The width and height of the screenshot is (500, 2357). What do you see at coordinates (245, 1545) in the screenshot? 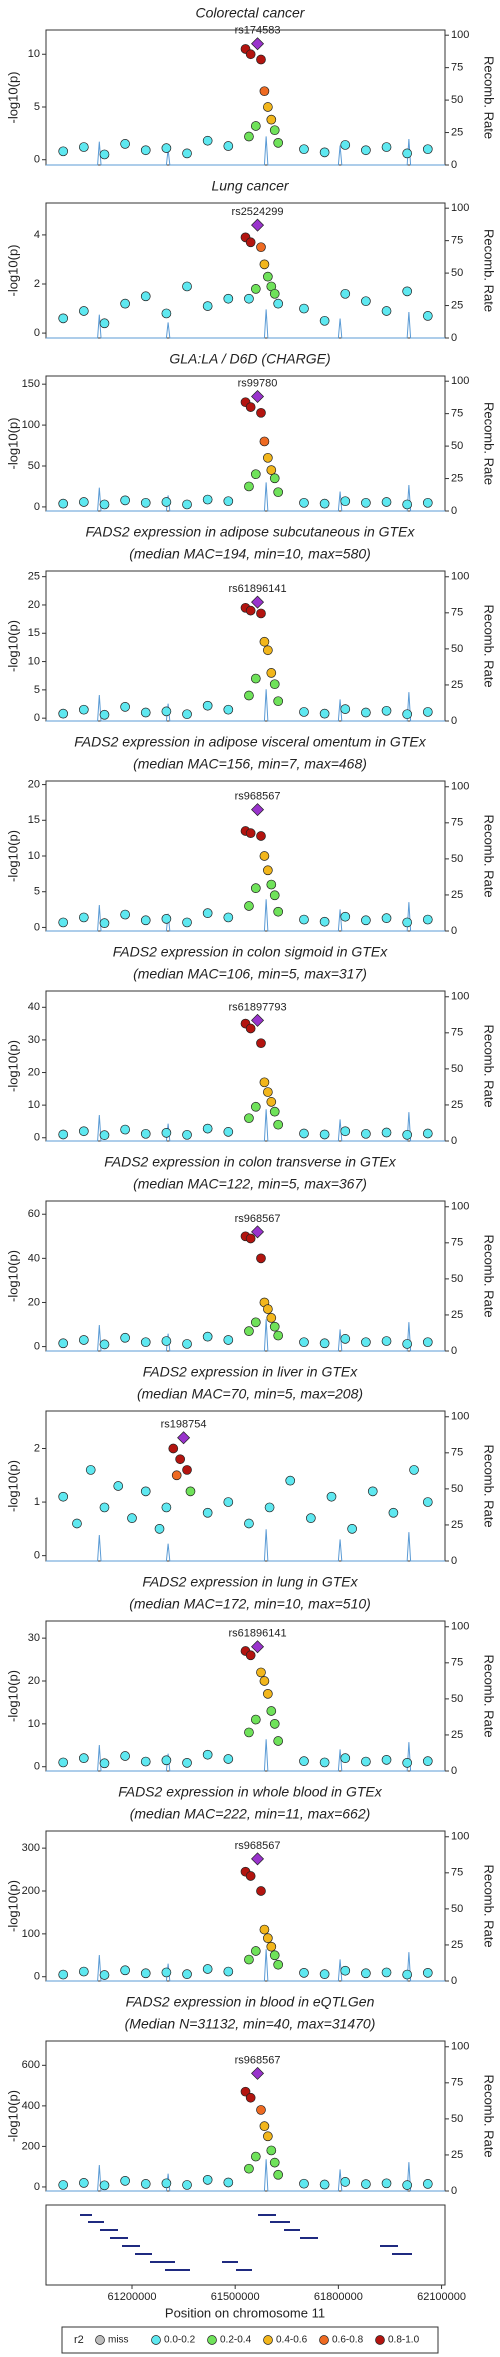
I see `recomb-line` at bounding box center [245, 1545].